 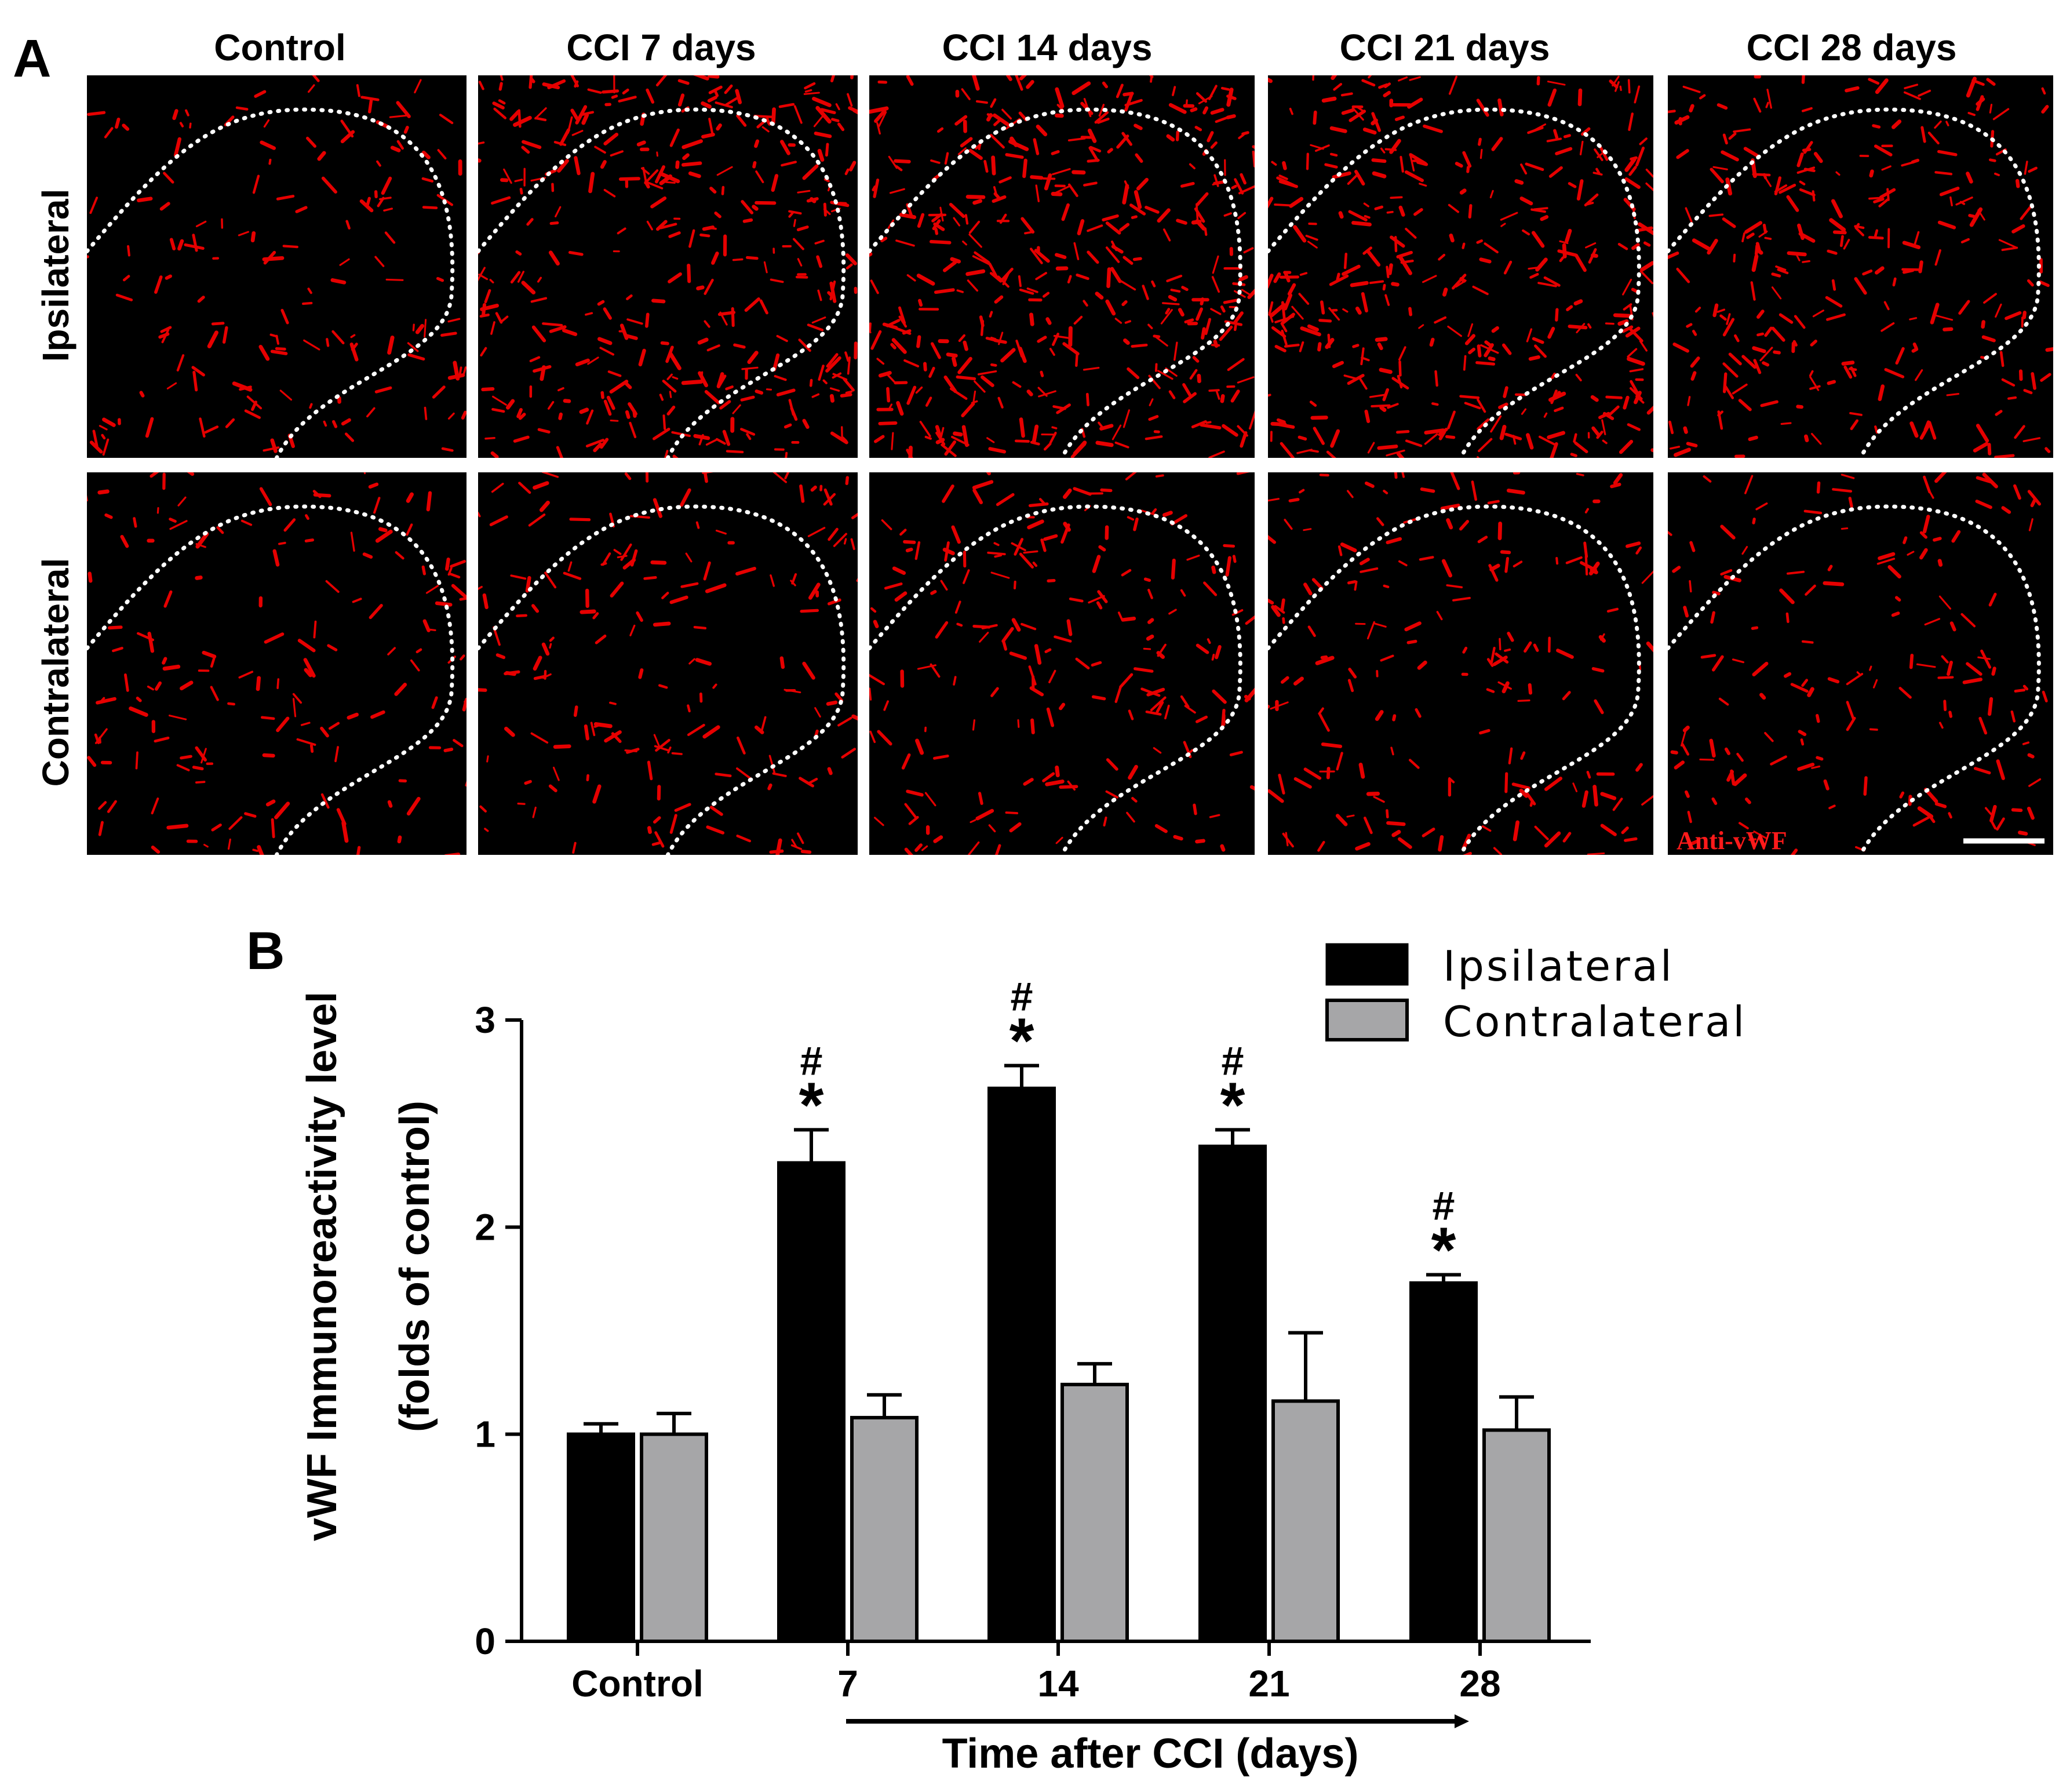 I want to click on column-label-cci-28: CCI 28 days, so click(x=1852, y=47).